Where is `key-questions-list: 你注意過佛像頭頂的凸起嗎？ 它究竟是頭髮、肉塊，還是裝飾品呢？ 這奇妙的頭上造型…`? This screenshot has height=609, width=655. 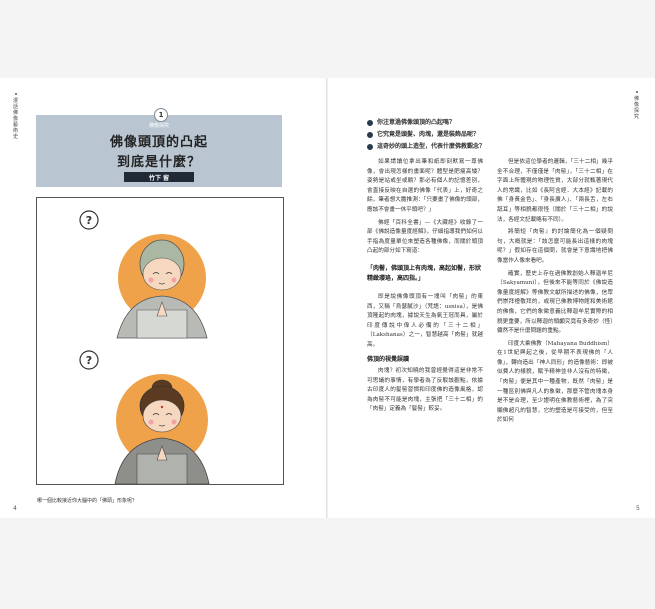
key-questions-list: 你注意過佛像頭頂的凸起嗎？ 它究竟是頭髮、肉塊，還是裝飾品呢？ 這奇妙的頭上造型… is located at coordinates (487, 135).